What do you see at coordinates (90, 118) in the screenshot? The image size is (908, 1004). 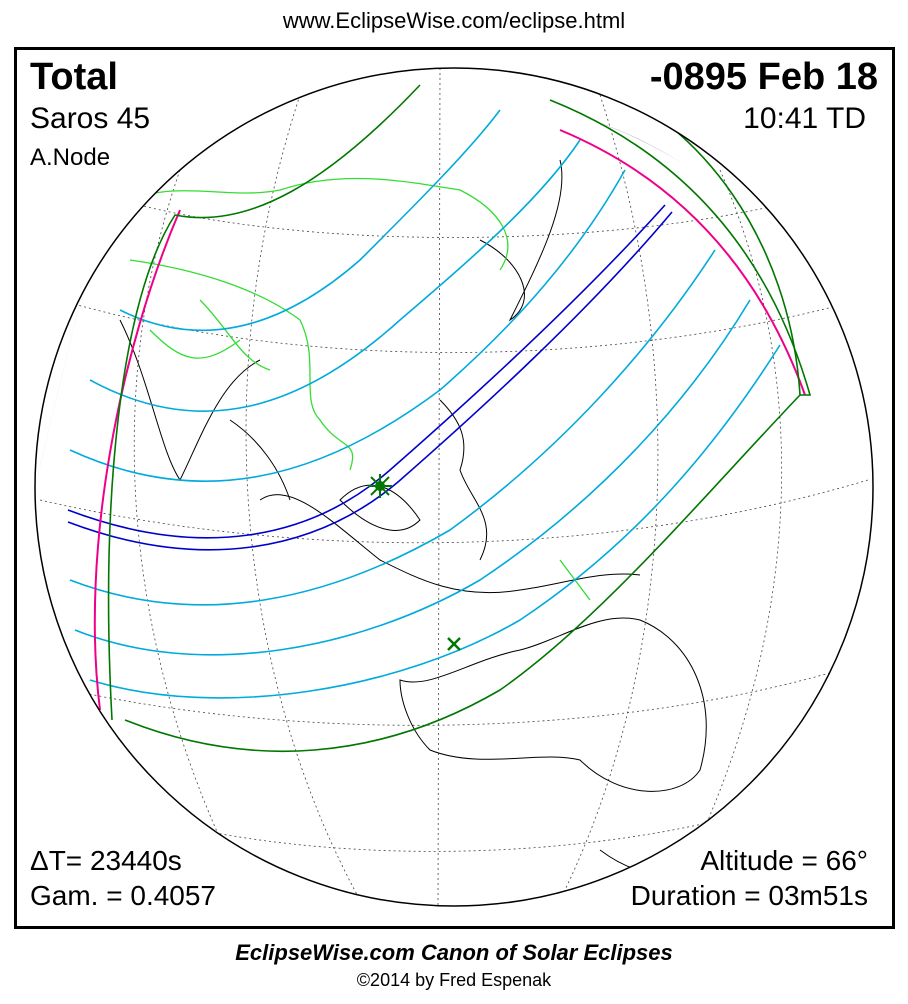 I see `saros-number: Saros 45` at bounding box center [90, 118].